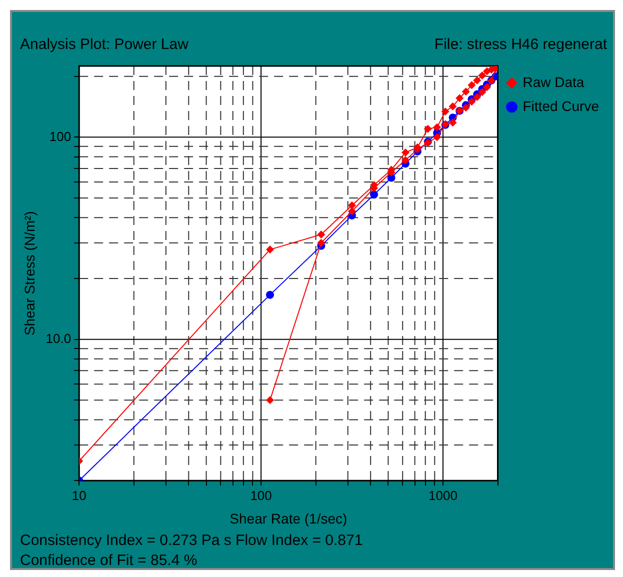 This screenshot has width=623, height=577. Describe the element at coordinates (59, 338) in the screenshot. I see `y-tick-label: 10.0` at that location.